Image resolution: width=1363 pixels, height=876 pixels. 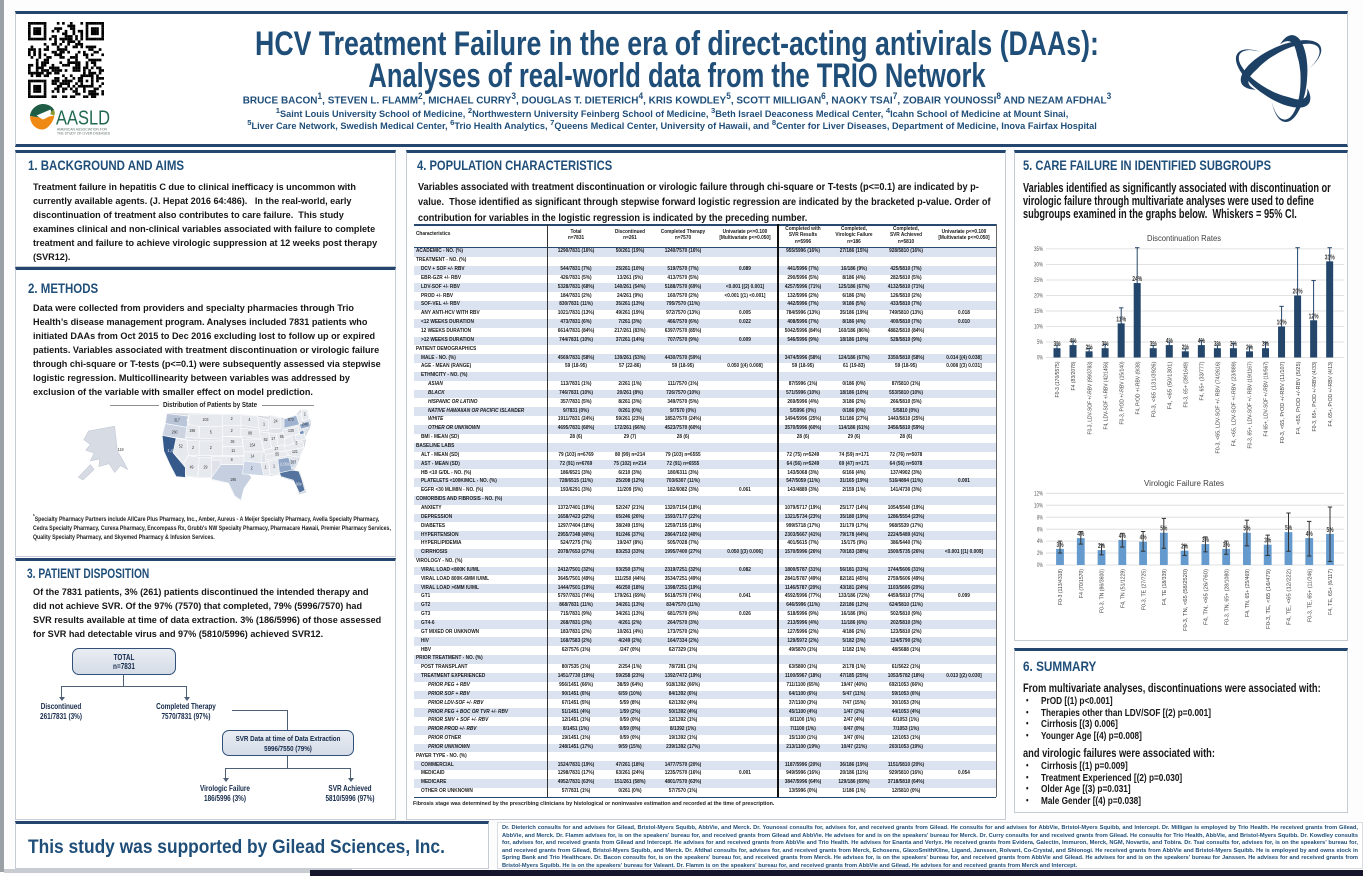 What do you see at coordinates (1227, 597) in the screenshot?
I see `svg-text: F0-3, TN, 65+ (28/1080)` at bounding box center [1227, 597].